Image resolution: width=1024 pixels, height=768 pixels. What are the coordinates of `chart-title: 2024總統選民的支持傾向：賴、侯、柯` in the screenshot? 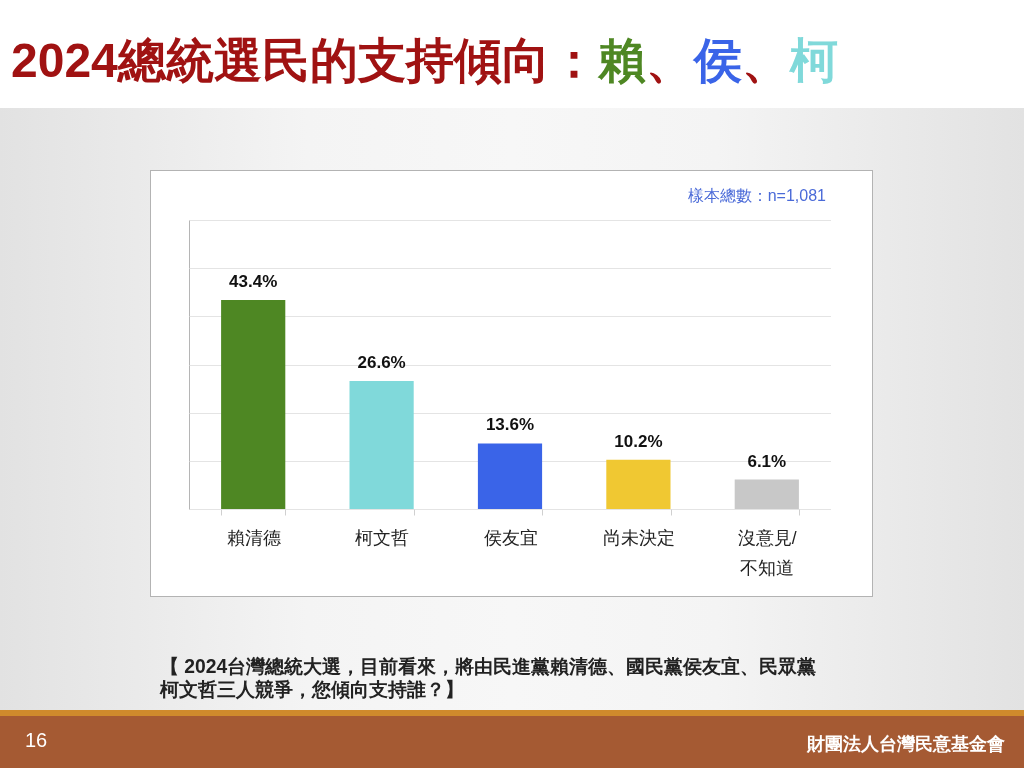 It's located at (424, 60).